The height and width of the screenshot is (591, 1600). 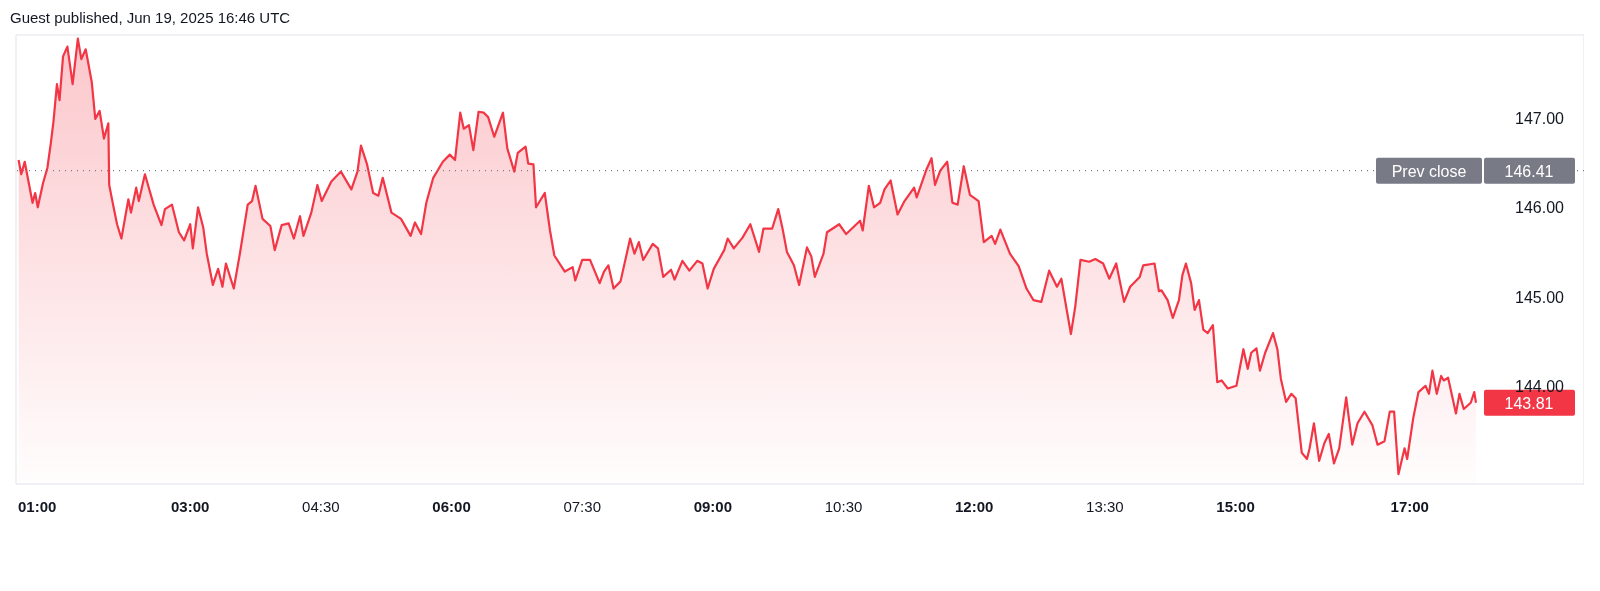 What do you see at coordinates (1529, 171) in the screenshot?
I see `annotation: 146.41` at bounding box center [1529, 171].